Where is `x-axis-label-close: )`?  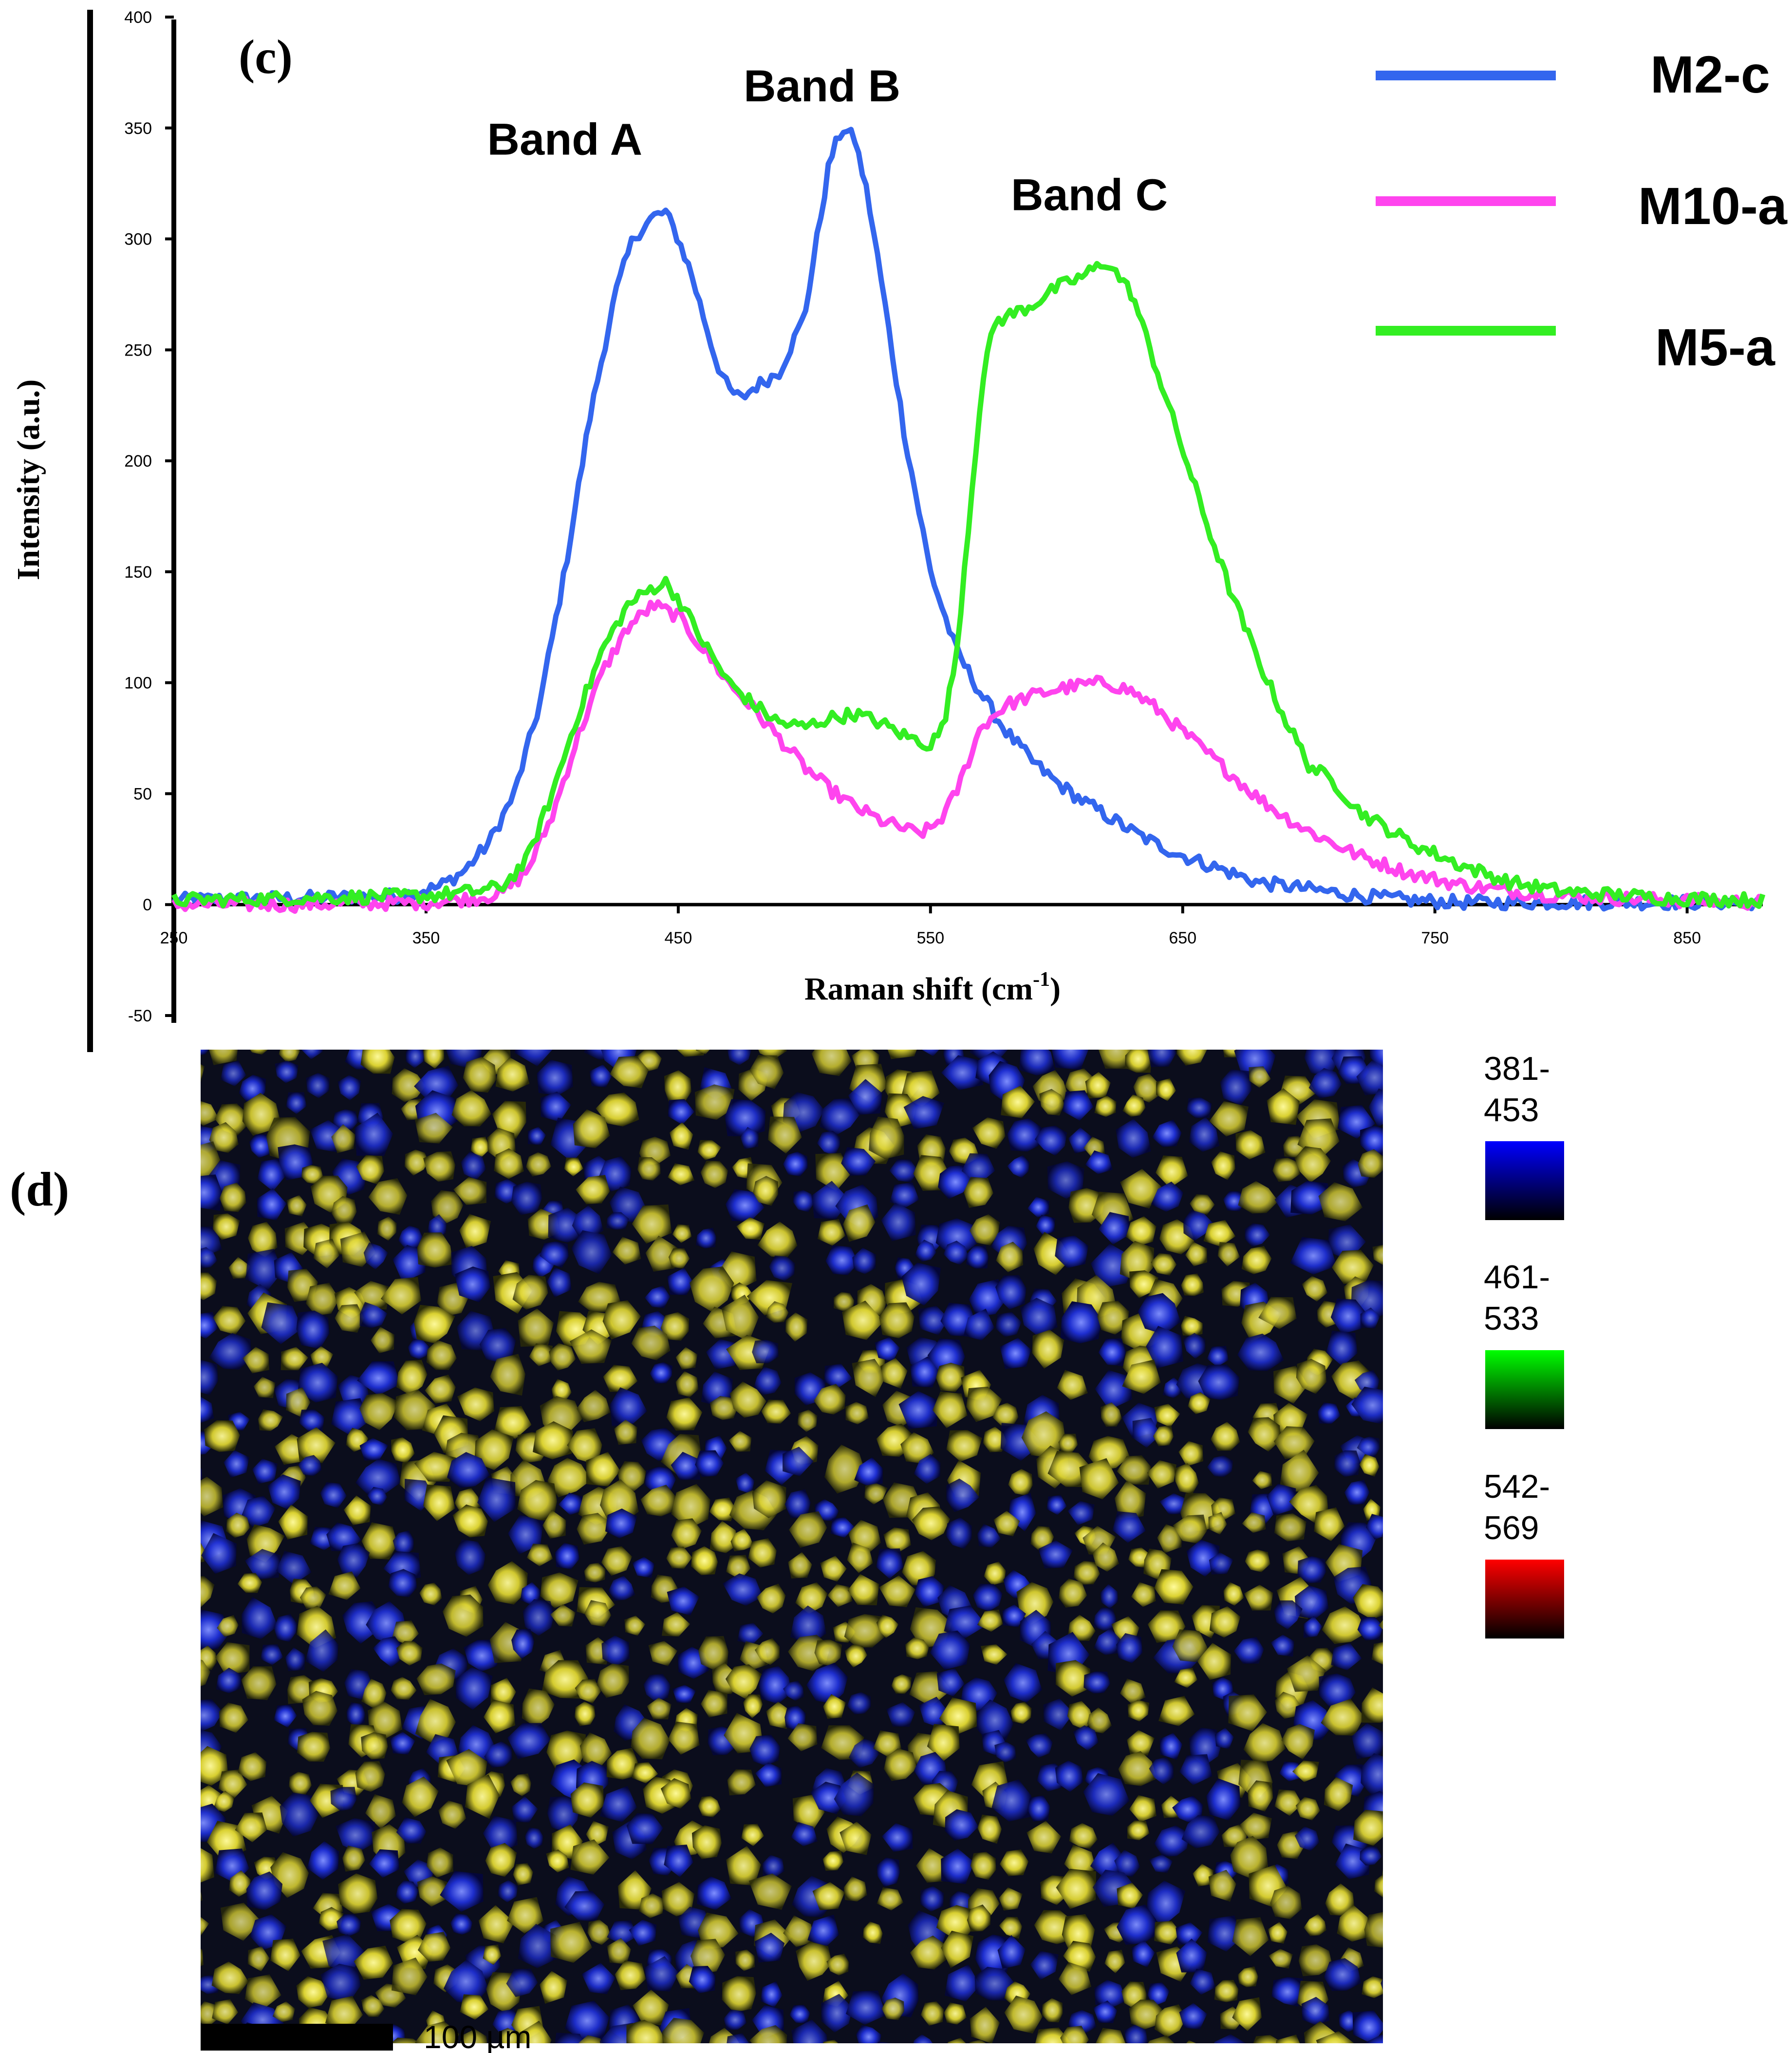 x-axis-label-close: ) is located at coordinates (1055, 989).